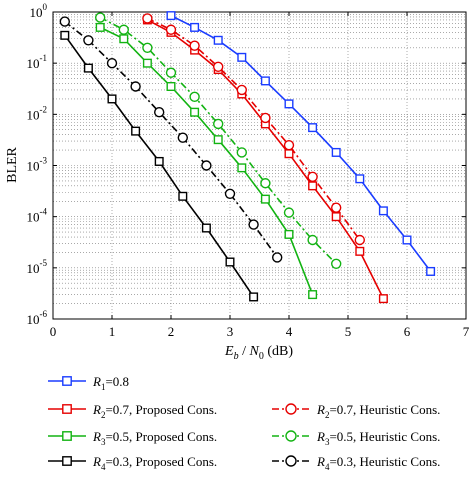 The image size is (474, 484). What do you see at coordinates (289, 331) in the screenshot?
I see `x-tick-label: 4` at bounding box center [289, 331].